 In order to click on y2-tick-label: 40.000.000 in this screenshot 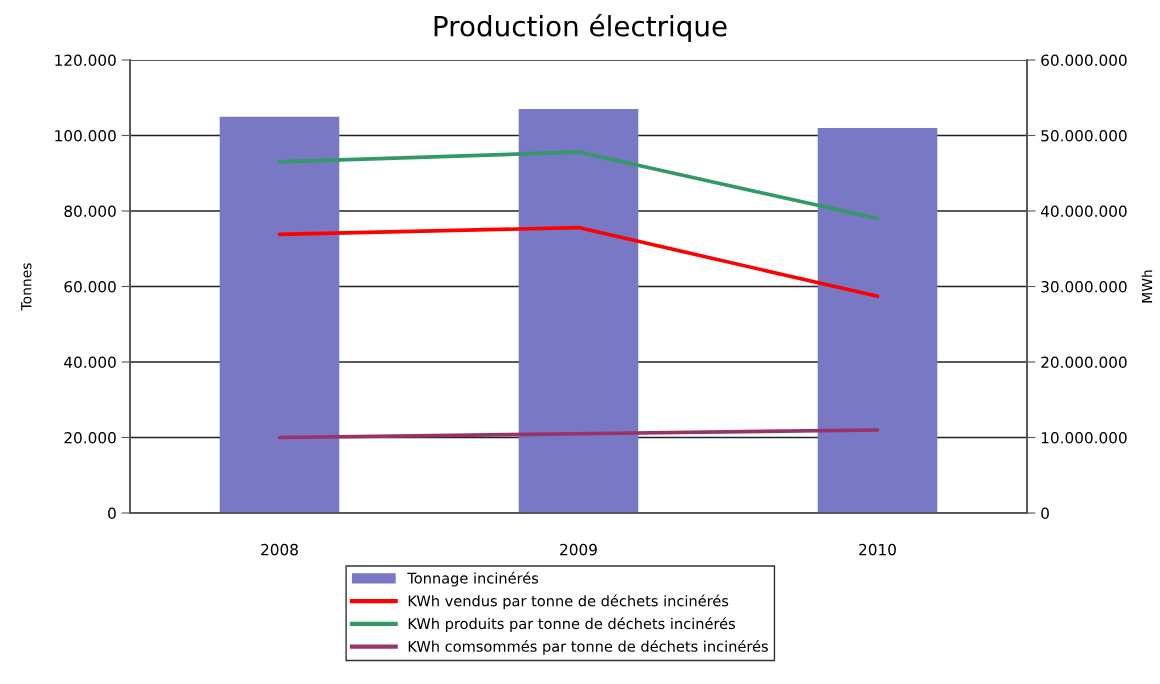, I will do `click(1083, 211)`.